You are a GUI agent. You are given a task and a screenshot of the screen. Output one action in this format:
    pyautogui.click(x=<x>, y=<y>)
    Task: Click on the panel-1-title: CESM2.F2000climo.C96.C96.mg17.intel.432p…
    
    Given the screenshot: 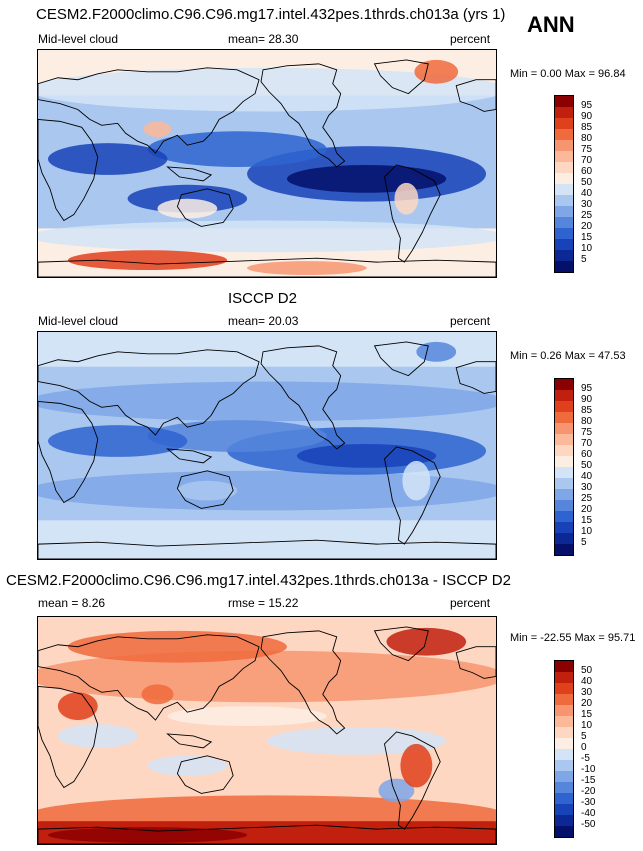 What is the action you would take?
    pyautogui.click(x=271, y=14)
    